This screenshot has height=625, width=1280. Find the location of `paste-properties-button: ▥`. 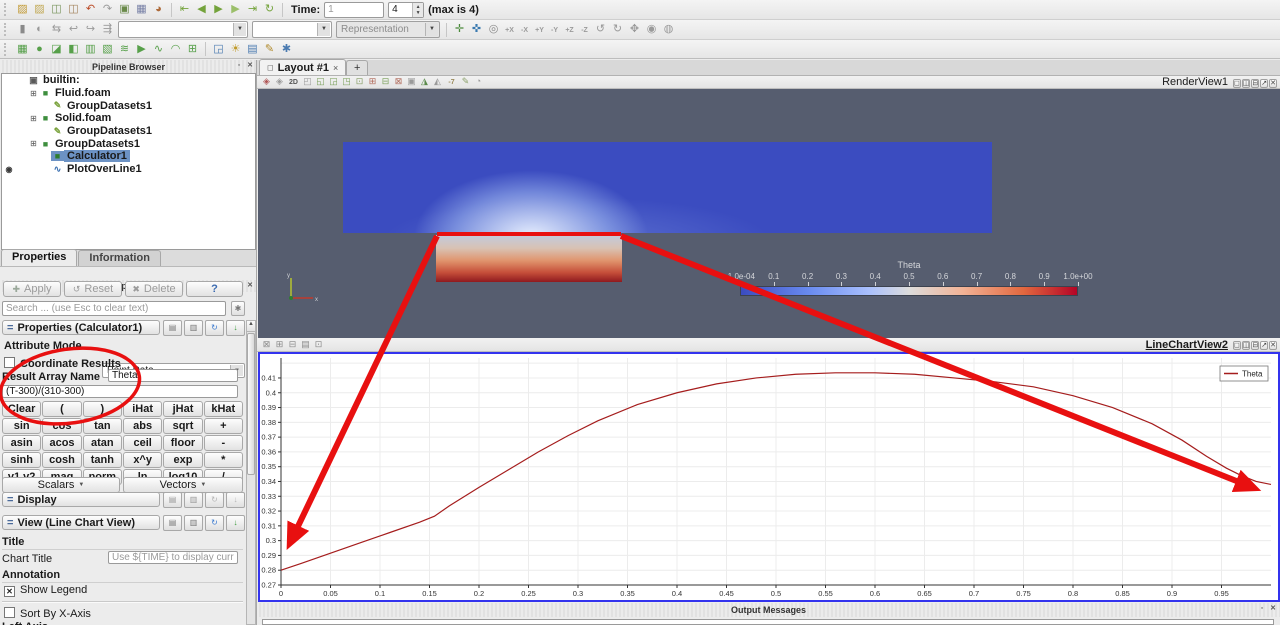

paste-properties-button: ▥ is located at coordinates (193, 328).